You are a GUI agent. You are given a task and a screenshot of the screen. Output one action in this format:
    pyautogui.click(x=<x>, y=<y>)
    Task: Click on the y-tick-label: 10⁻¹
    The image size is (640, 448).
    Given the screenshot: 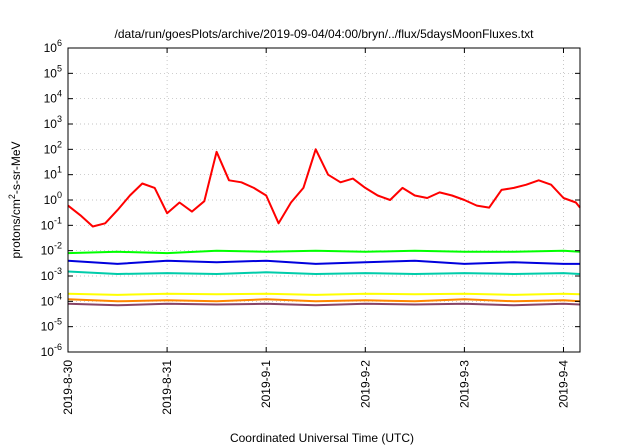 What is the action you would take?
    pyautogui.click(x=51, y=223)
    